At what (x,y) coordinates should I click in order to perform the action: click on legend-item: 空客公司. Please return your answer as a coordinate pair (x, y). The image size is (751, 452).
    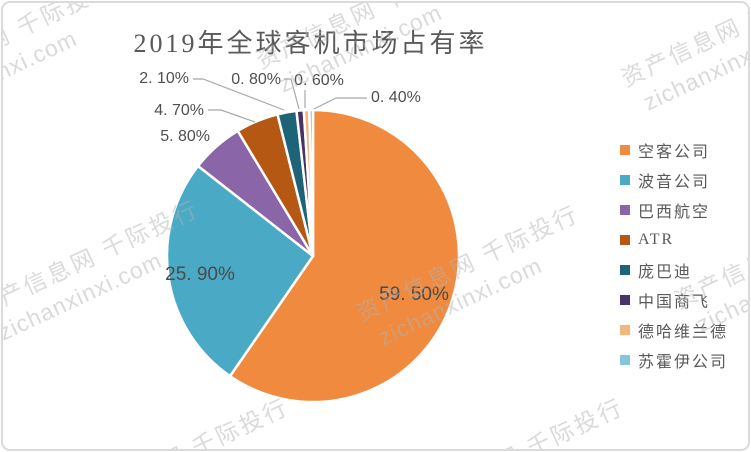
    Looking at the image, I should click on (674, 150).